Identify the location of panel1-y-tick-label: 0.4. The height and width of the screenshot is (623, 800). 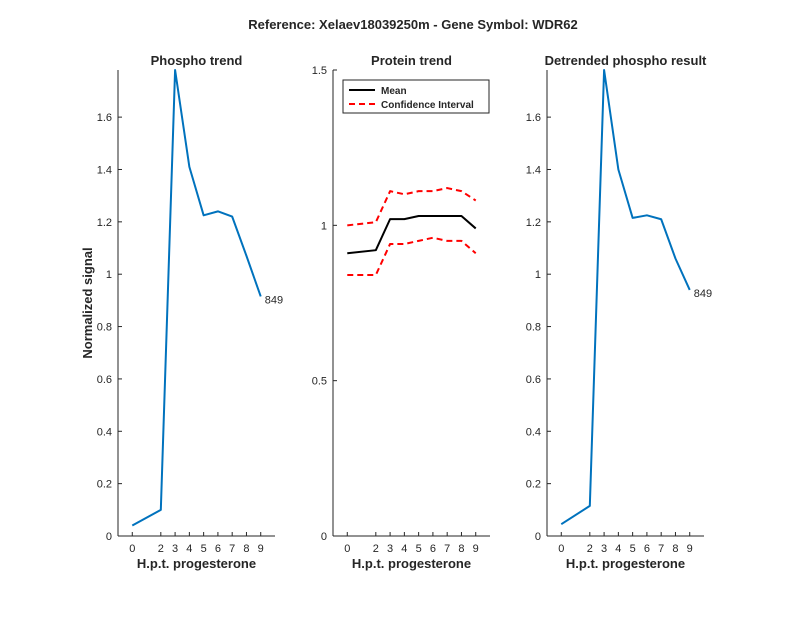
(104, 432).